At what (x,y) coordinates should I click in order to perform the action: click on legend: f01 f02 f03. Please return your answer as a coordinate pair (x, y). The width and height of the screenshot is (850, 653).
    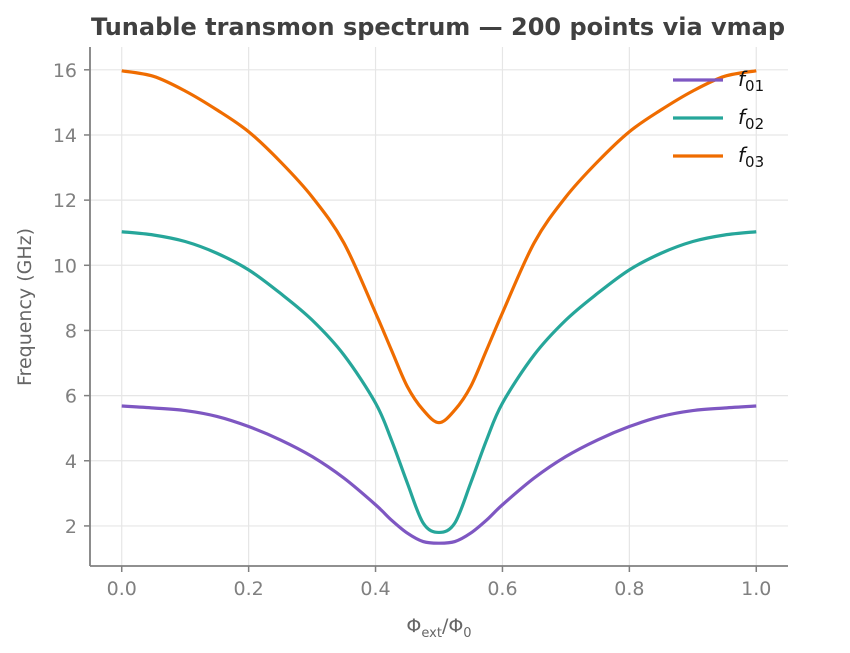
    Looking at the image, I should click on (718, 119).